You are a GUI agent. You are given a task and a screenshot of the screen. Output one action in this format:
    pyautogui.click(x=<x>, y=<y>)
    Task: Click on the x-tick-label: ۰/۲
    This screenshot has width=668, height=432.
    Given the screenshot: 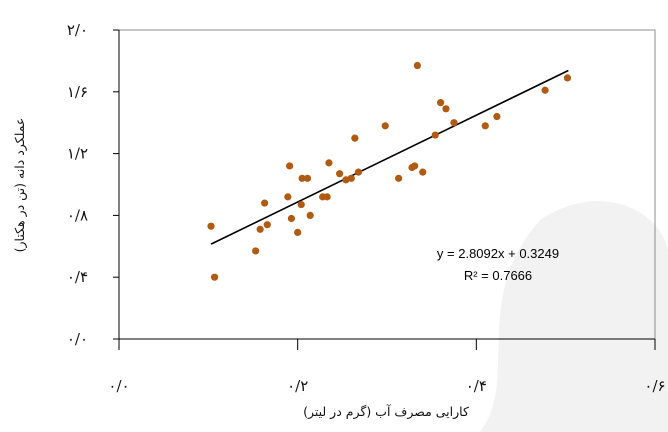 What is the action you would take?
    pyautogui.click(x=297, y=386)
    